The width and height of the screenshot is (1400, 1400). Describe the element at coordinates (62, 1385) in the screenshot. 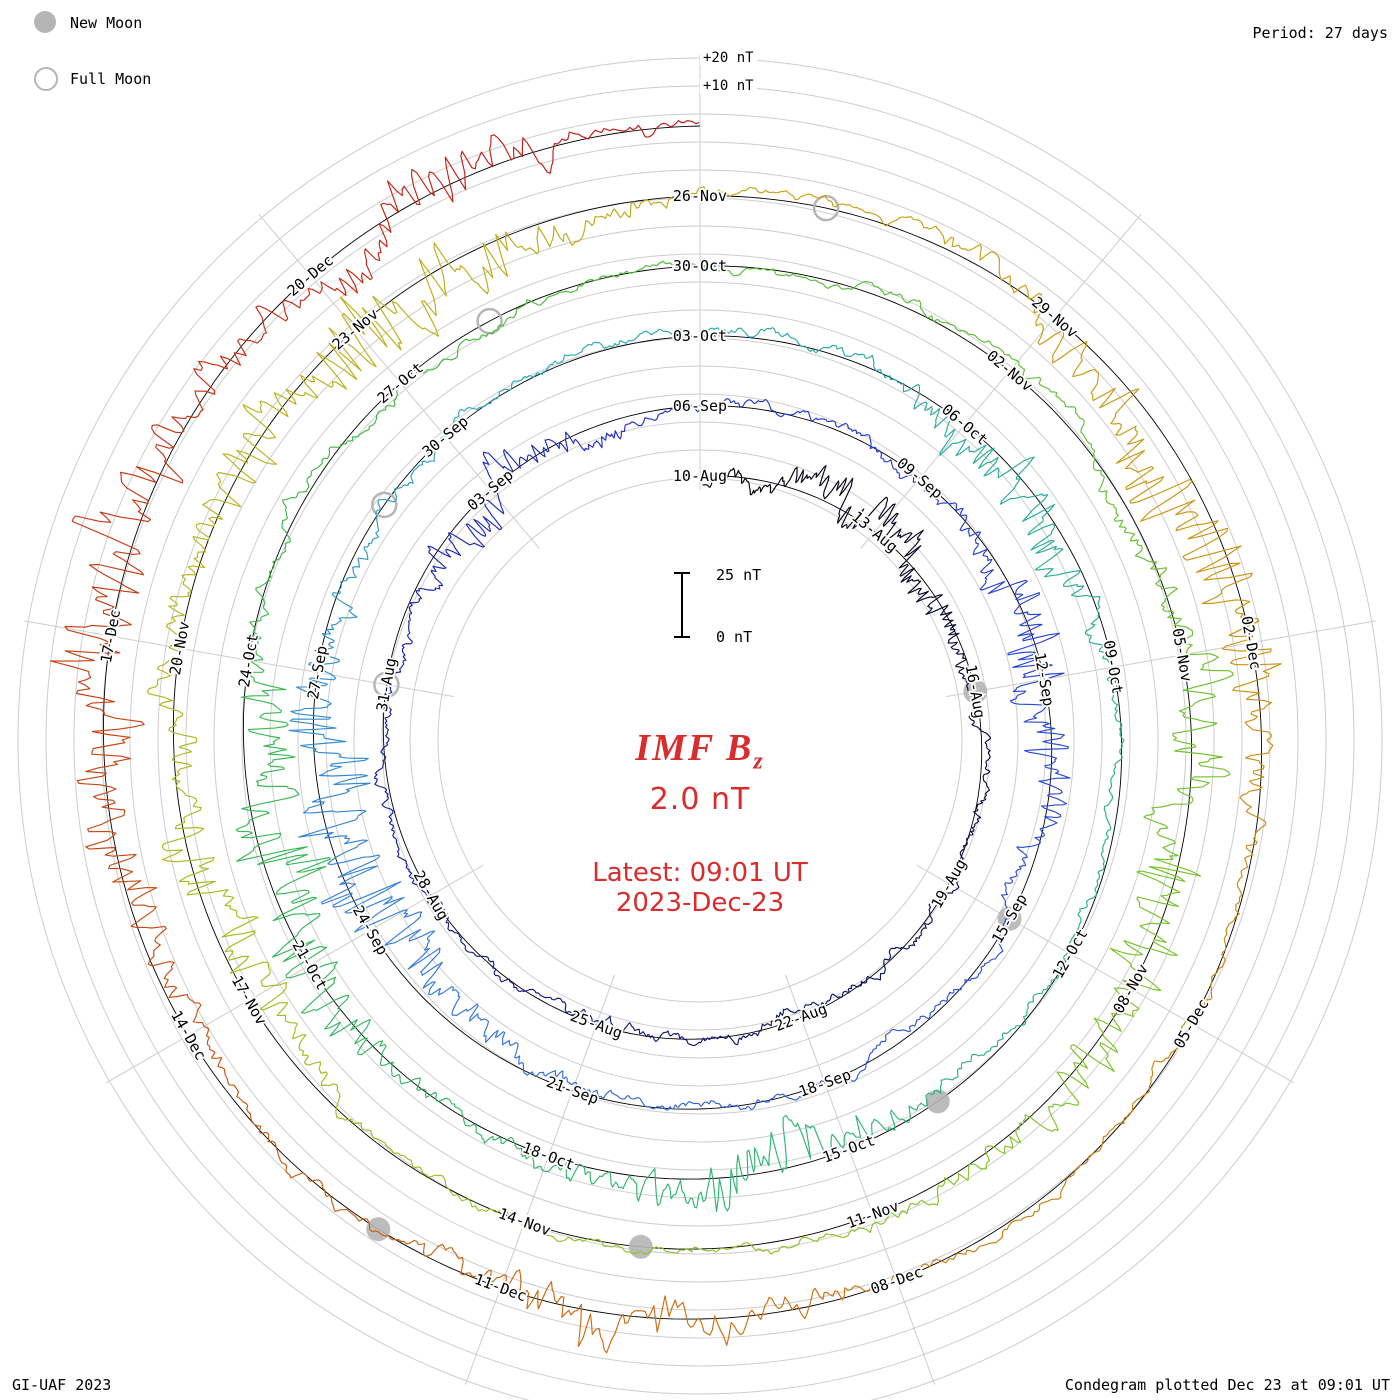

I see `credit-label: GI-UAF 2023` at that location.